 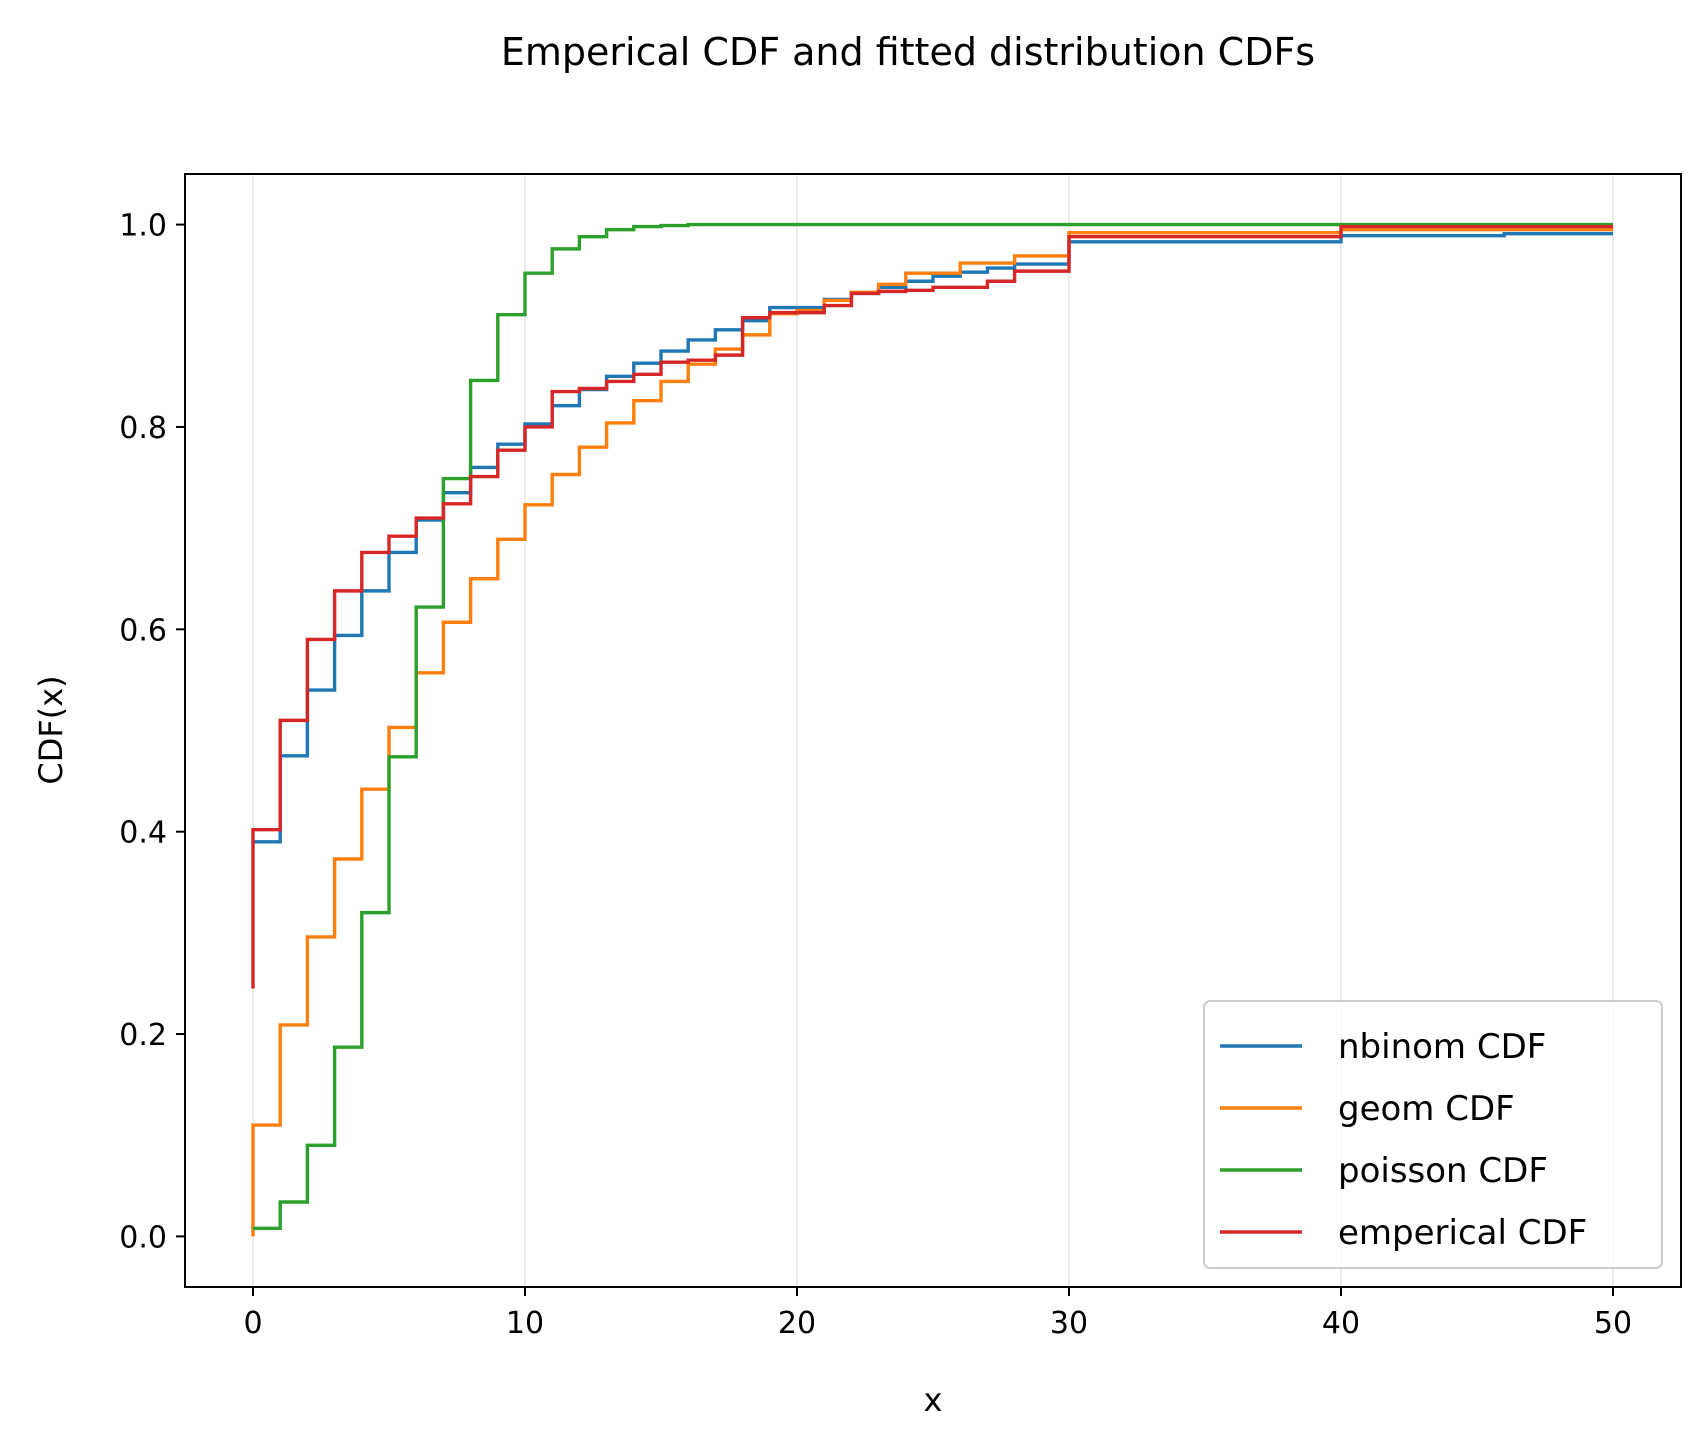 What do you see at coordinates (152, 732) in the screenshot?
I see `y-axis: 0.0 0.2 0.4 0.6 0.8 1.0` at bounding box center [152, 732].